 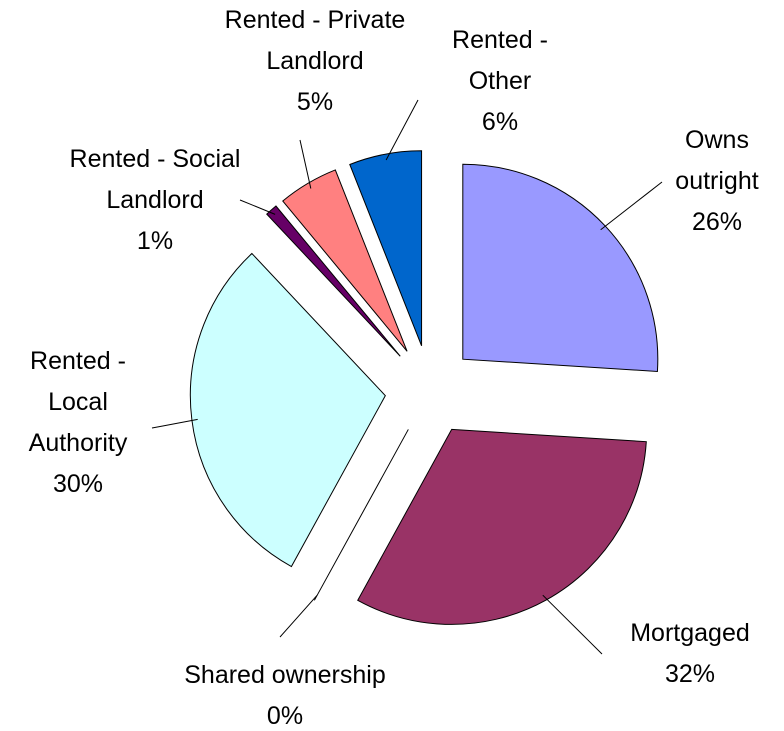 I want to click on category-label: Rented - Other, so click(x=500, y=60).